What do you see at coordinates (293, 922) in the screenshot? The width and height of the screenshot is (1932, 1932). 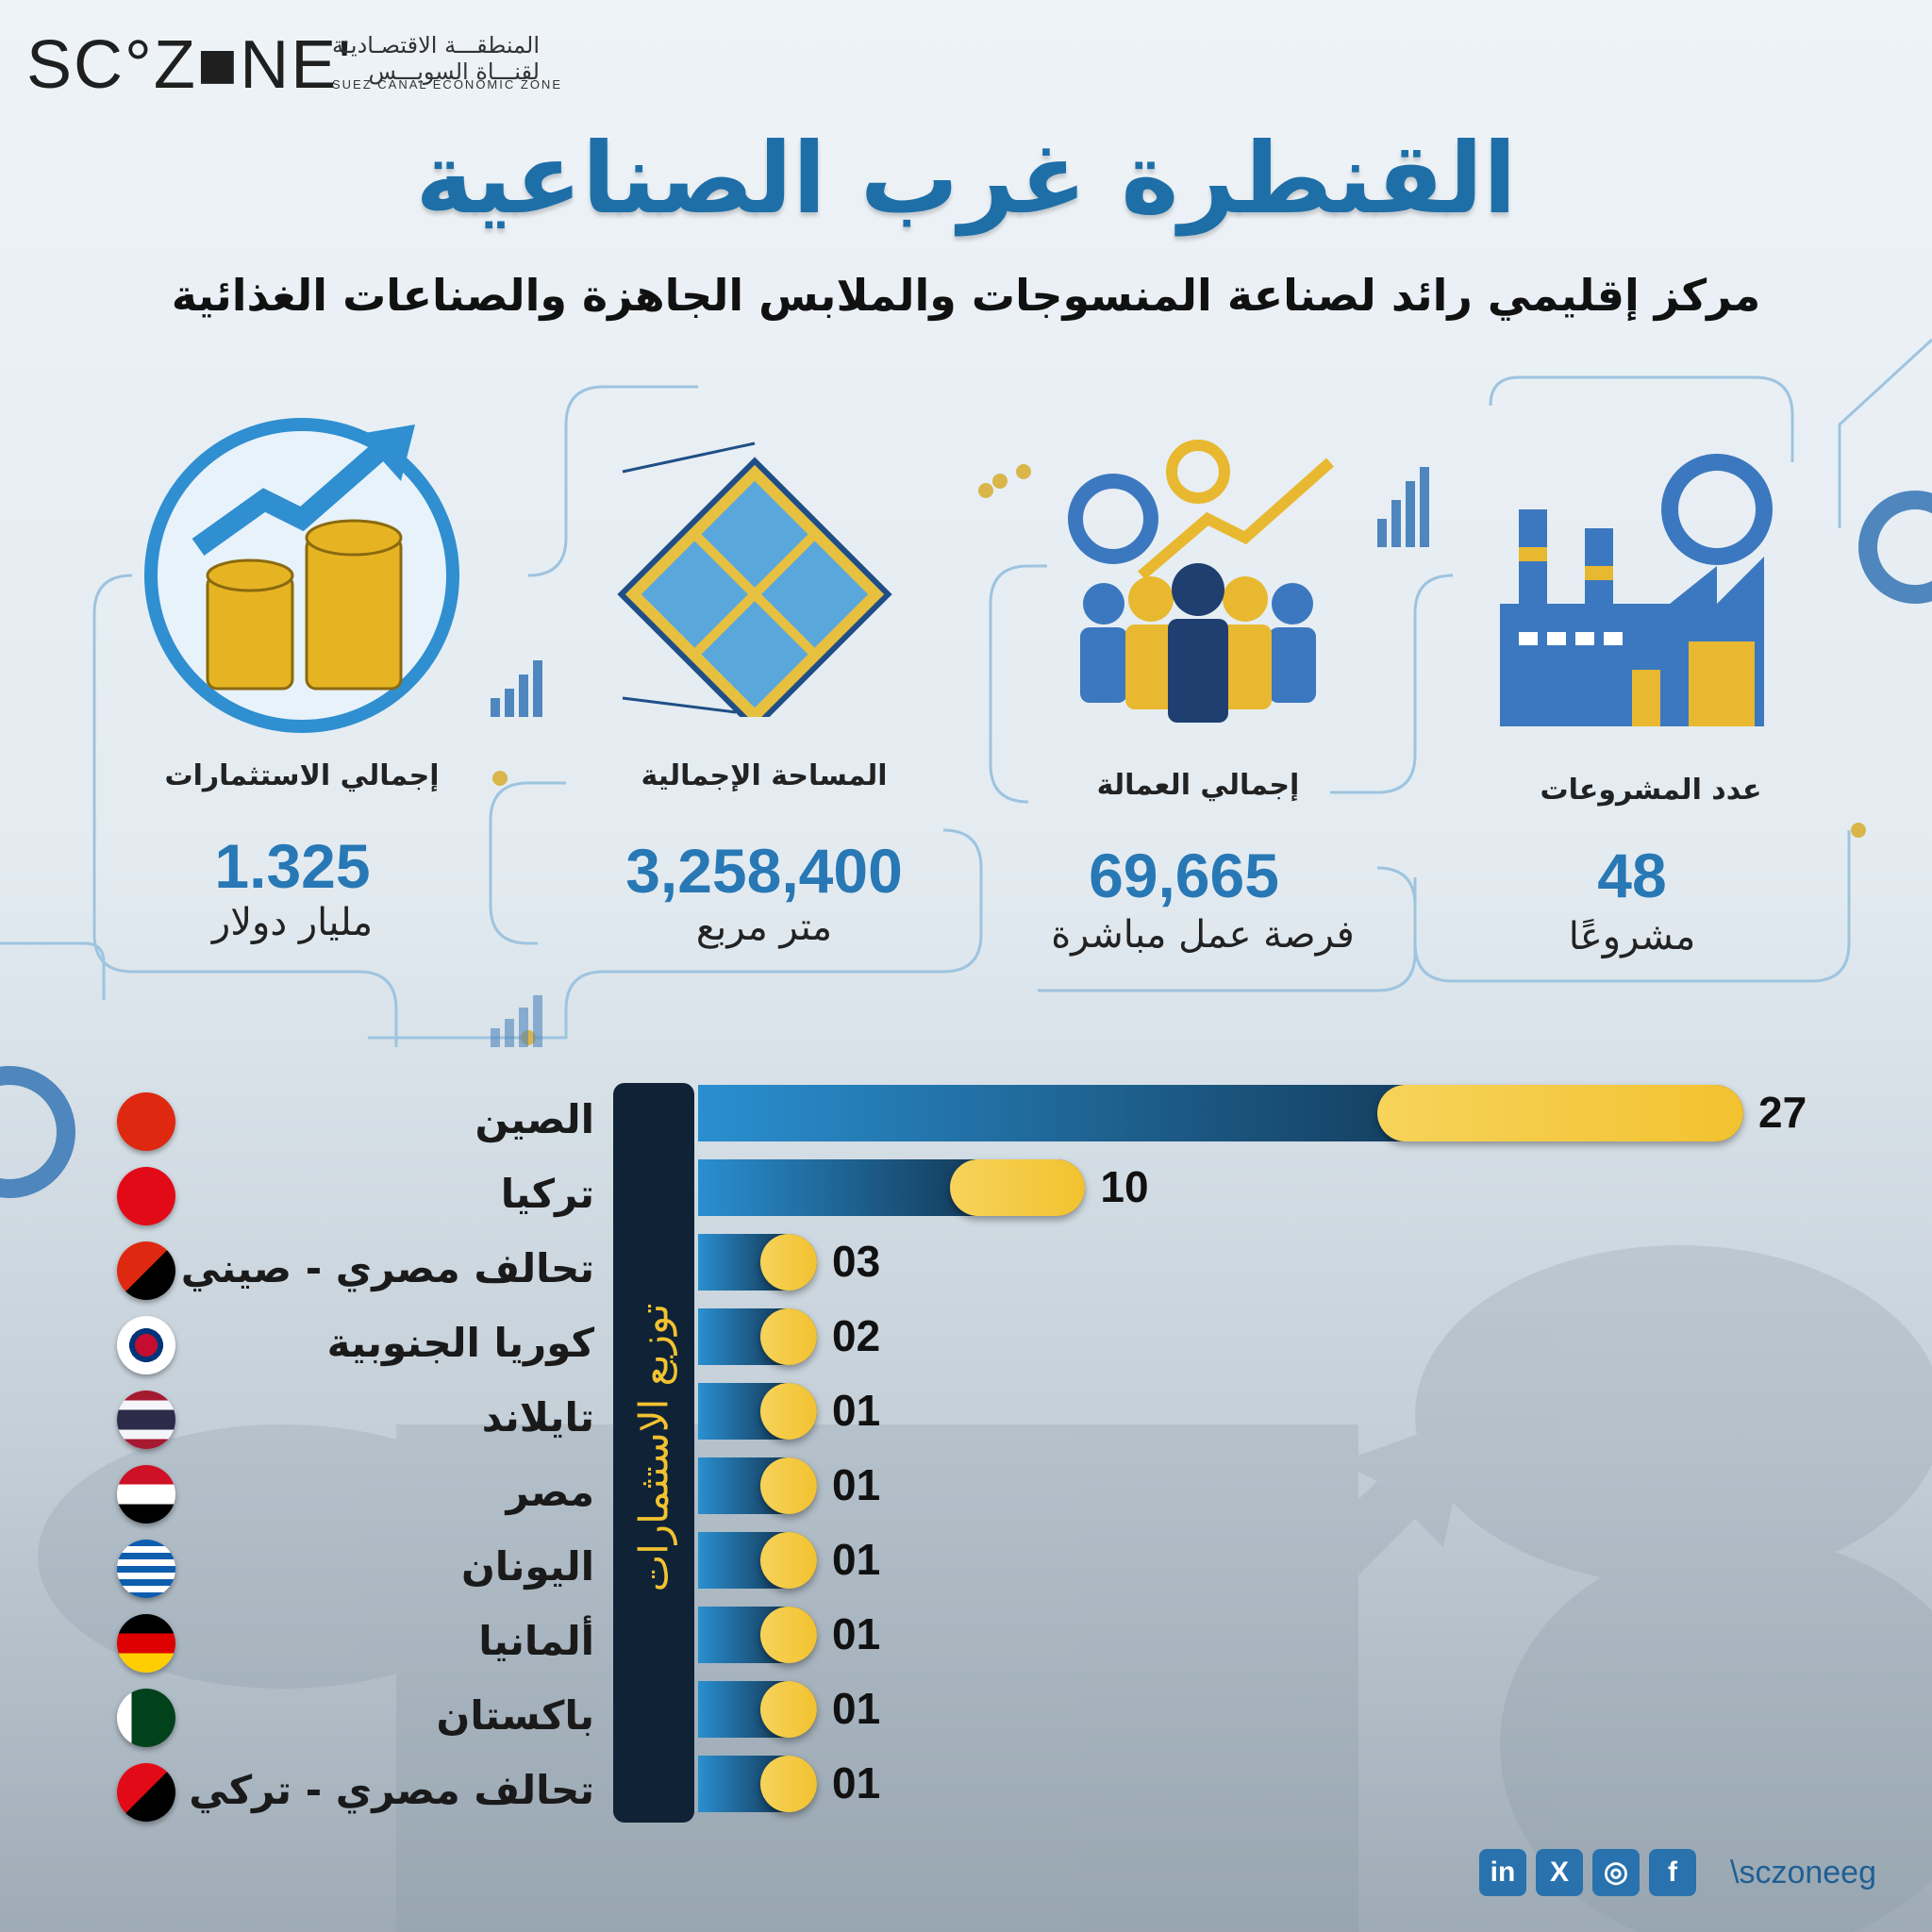 I see `kpi-unit-investments: مليار دولار` at bounding box center [293, 922].